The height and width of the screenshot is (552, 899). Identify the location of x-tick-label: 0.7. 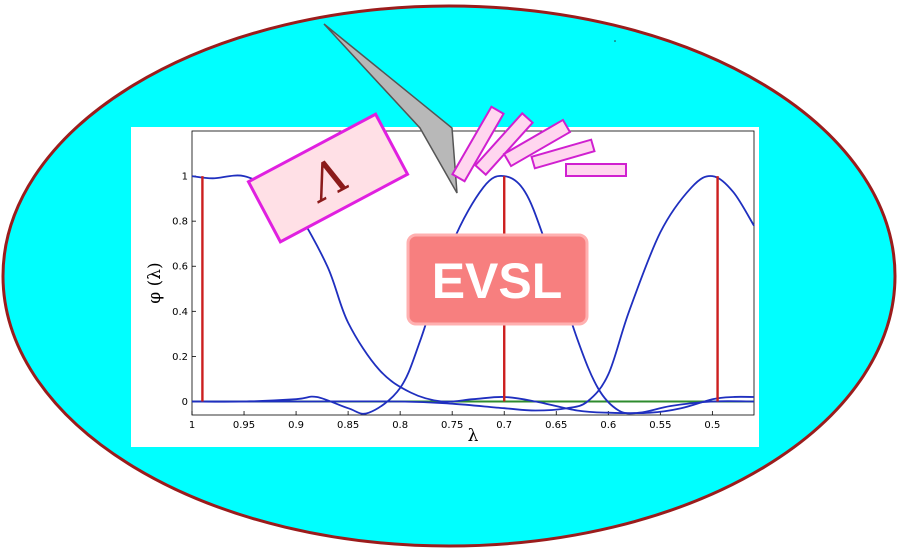
(504, 425).